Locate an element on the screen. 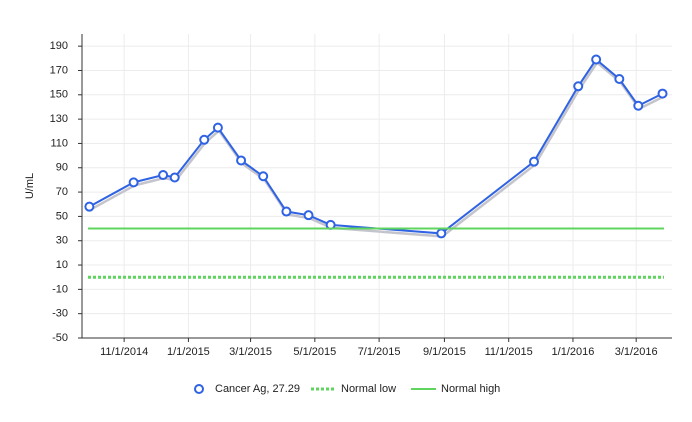 This screenshot has width=692, height=422. y-tick-label: 150 is located at coordinates (59, 95).